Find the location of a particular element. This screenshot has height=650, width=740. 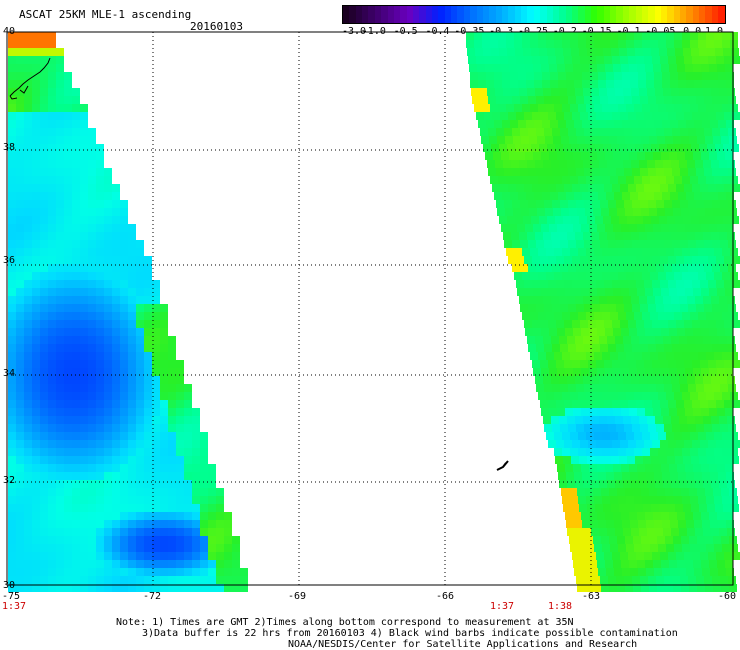

pass-time-right-b: 1:38 is located at coordinates (560, 606).